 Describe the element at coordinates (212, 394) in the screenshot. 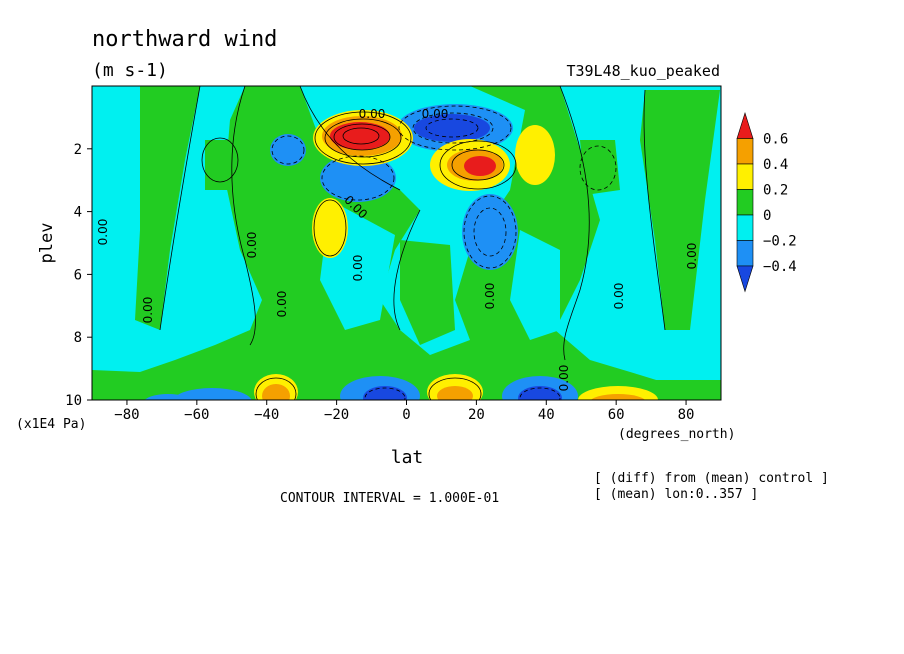

I see `blue-patch-bottom-west` at that location.